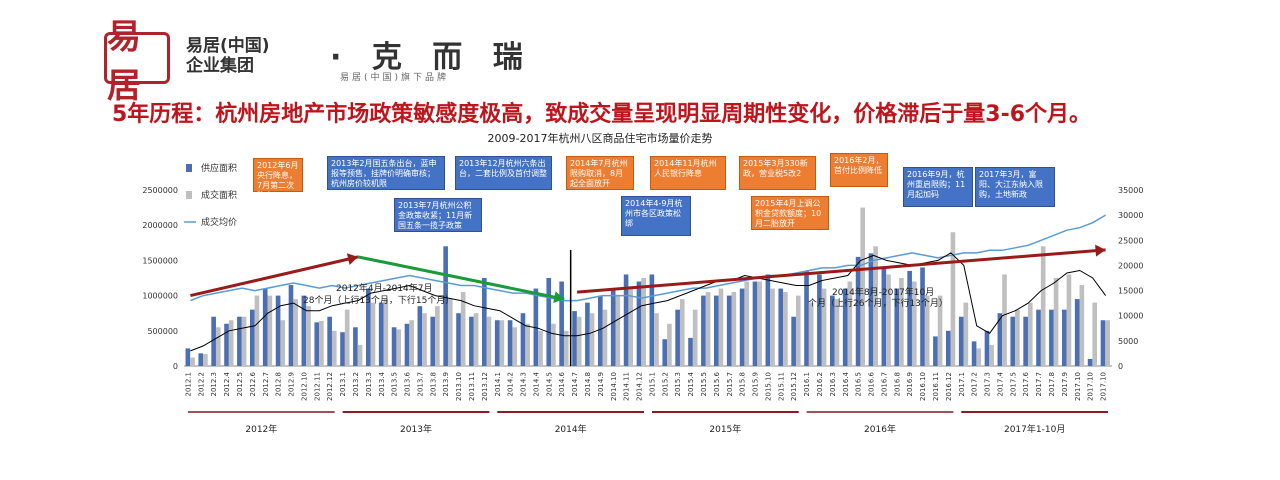  Describe the element at coordinates (408, 383) in the screenshot. I see `x-tick-label: 2013.6` at that location.